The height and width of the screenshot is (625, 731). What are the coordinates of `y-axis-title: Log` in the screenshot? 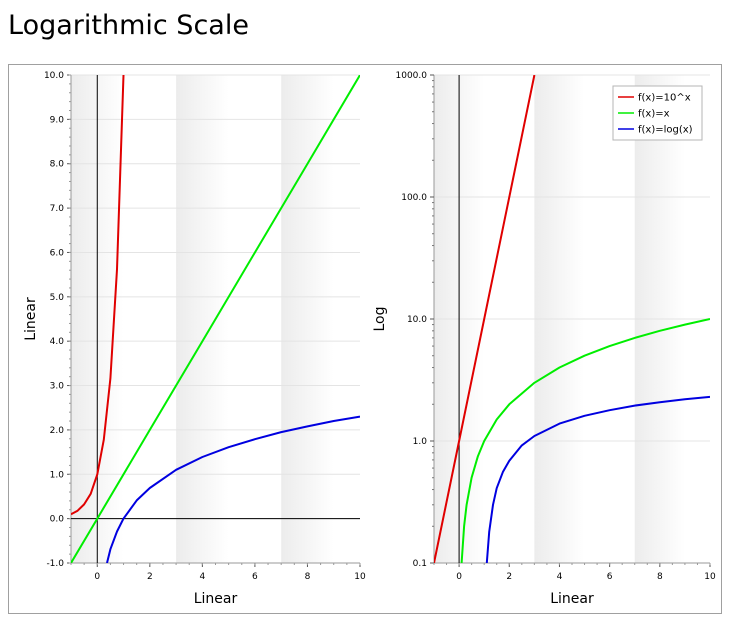 It's located at (380, 318).